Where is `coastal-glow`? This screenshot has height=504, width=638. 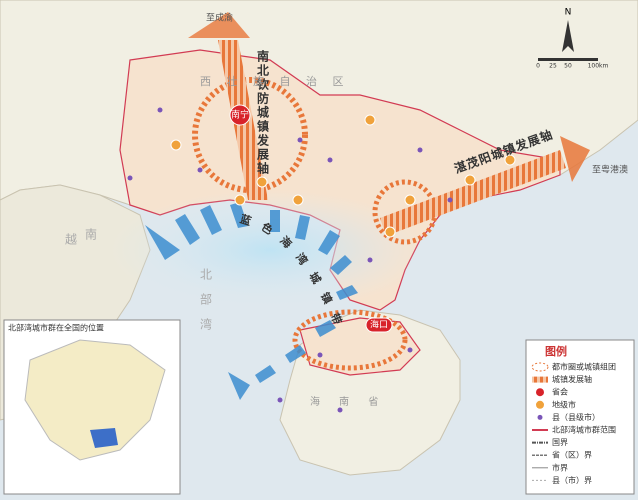
coastal-glow is located at coordinates (270, 250).